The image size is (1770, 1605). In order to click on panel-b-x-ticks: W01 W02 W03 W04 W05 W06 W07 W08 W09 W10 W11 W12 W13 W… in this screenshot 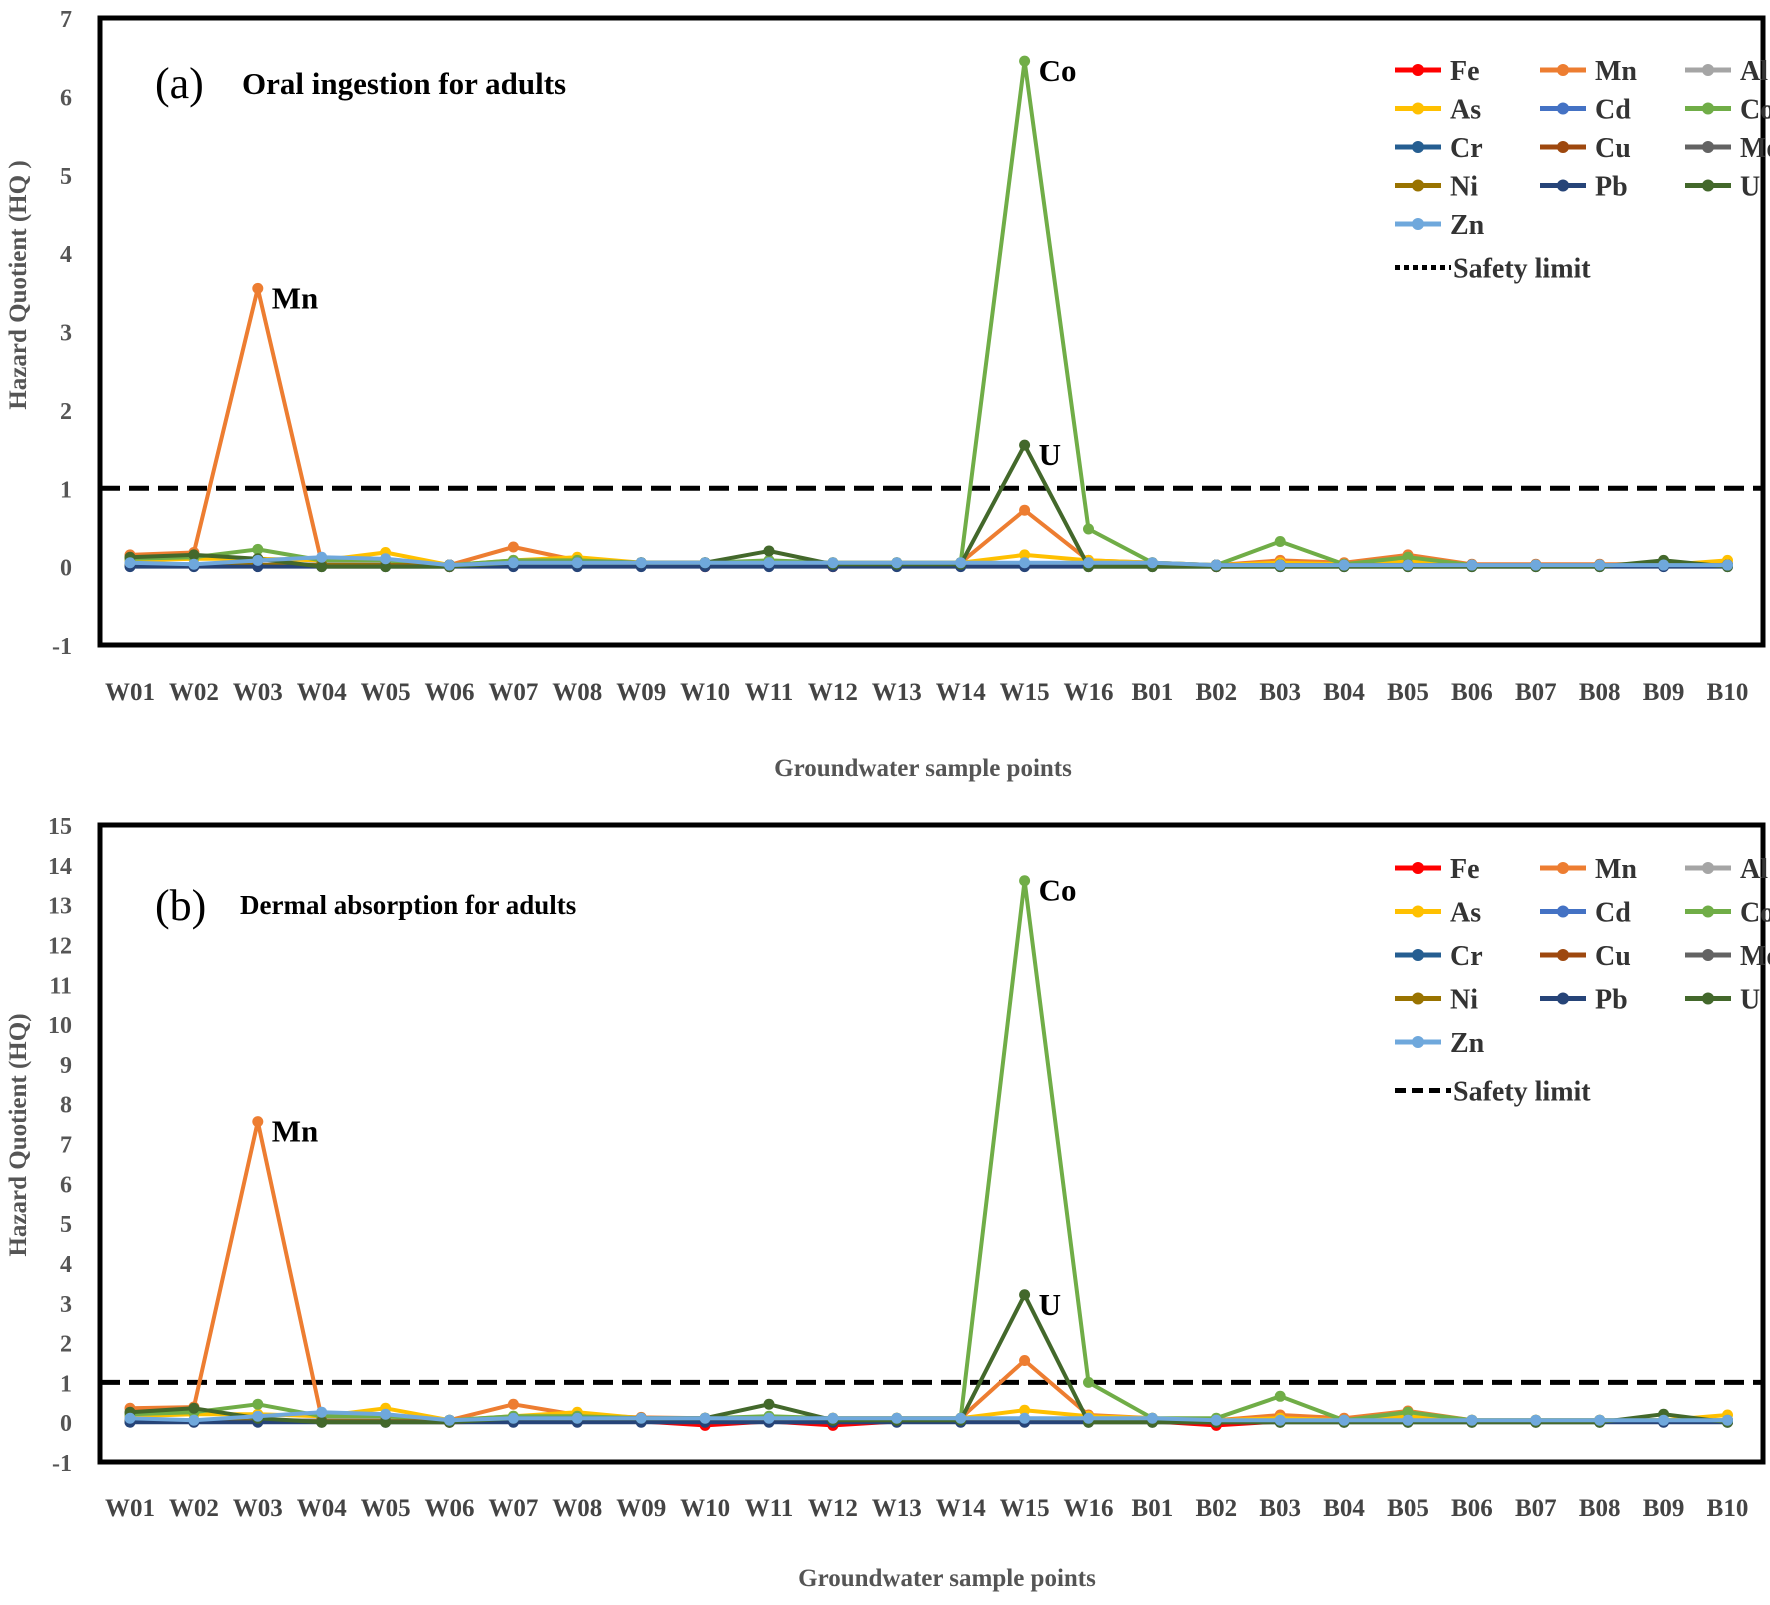, I will do `click(926, 1508)`.